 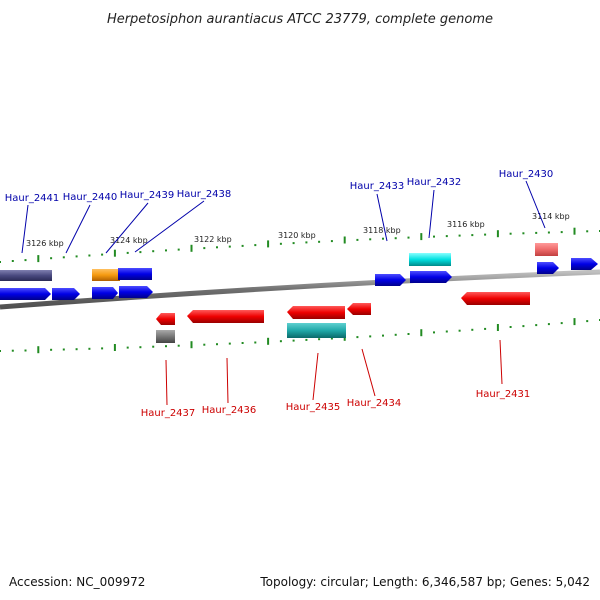 What do you see at coordinates (147, 195) in the screenshot?
I see `gene-label-haur-2439: Haur_2439` at bounding box center [147, 195].